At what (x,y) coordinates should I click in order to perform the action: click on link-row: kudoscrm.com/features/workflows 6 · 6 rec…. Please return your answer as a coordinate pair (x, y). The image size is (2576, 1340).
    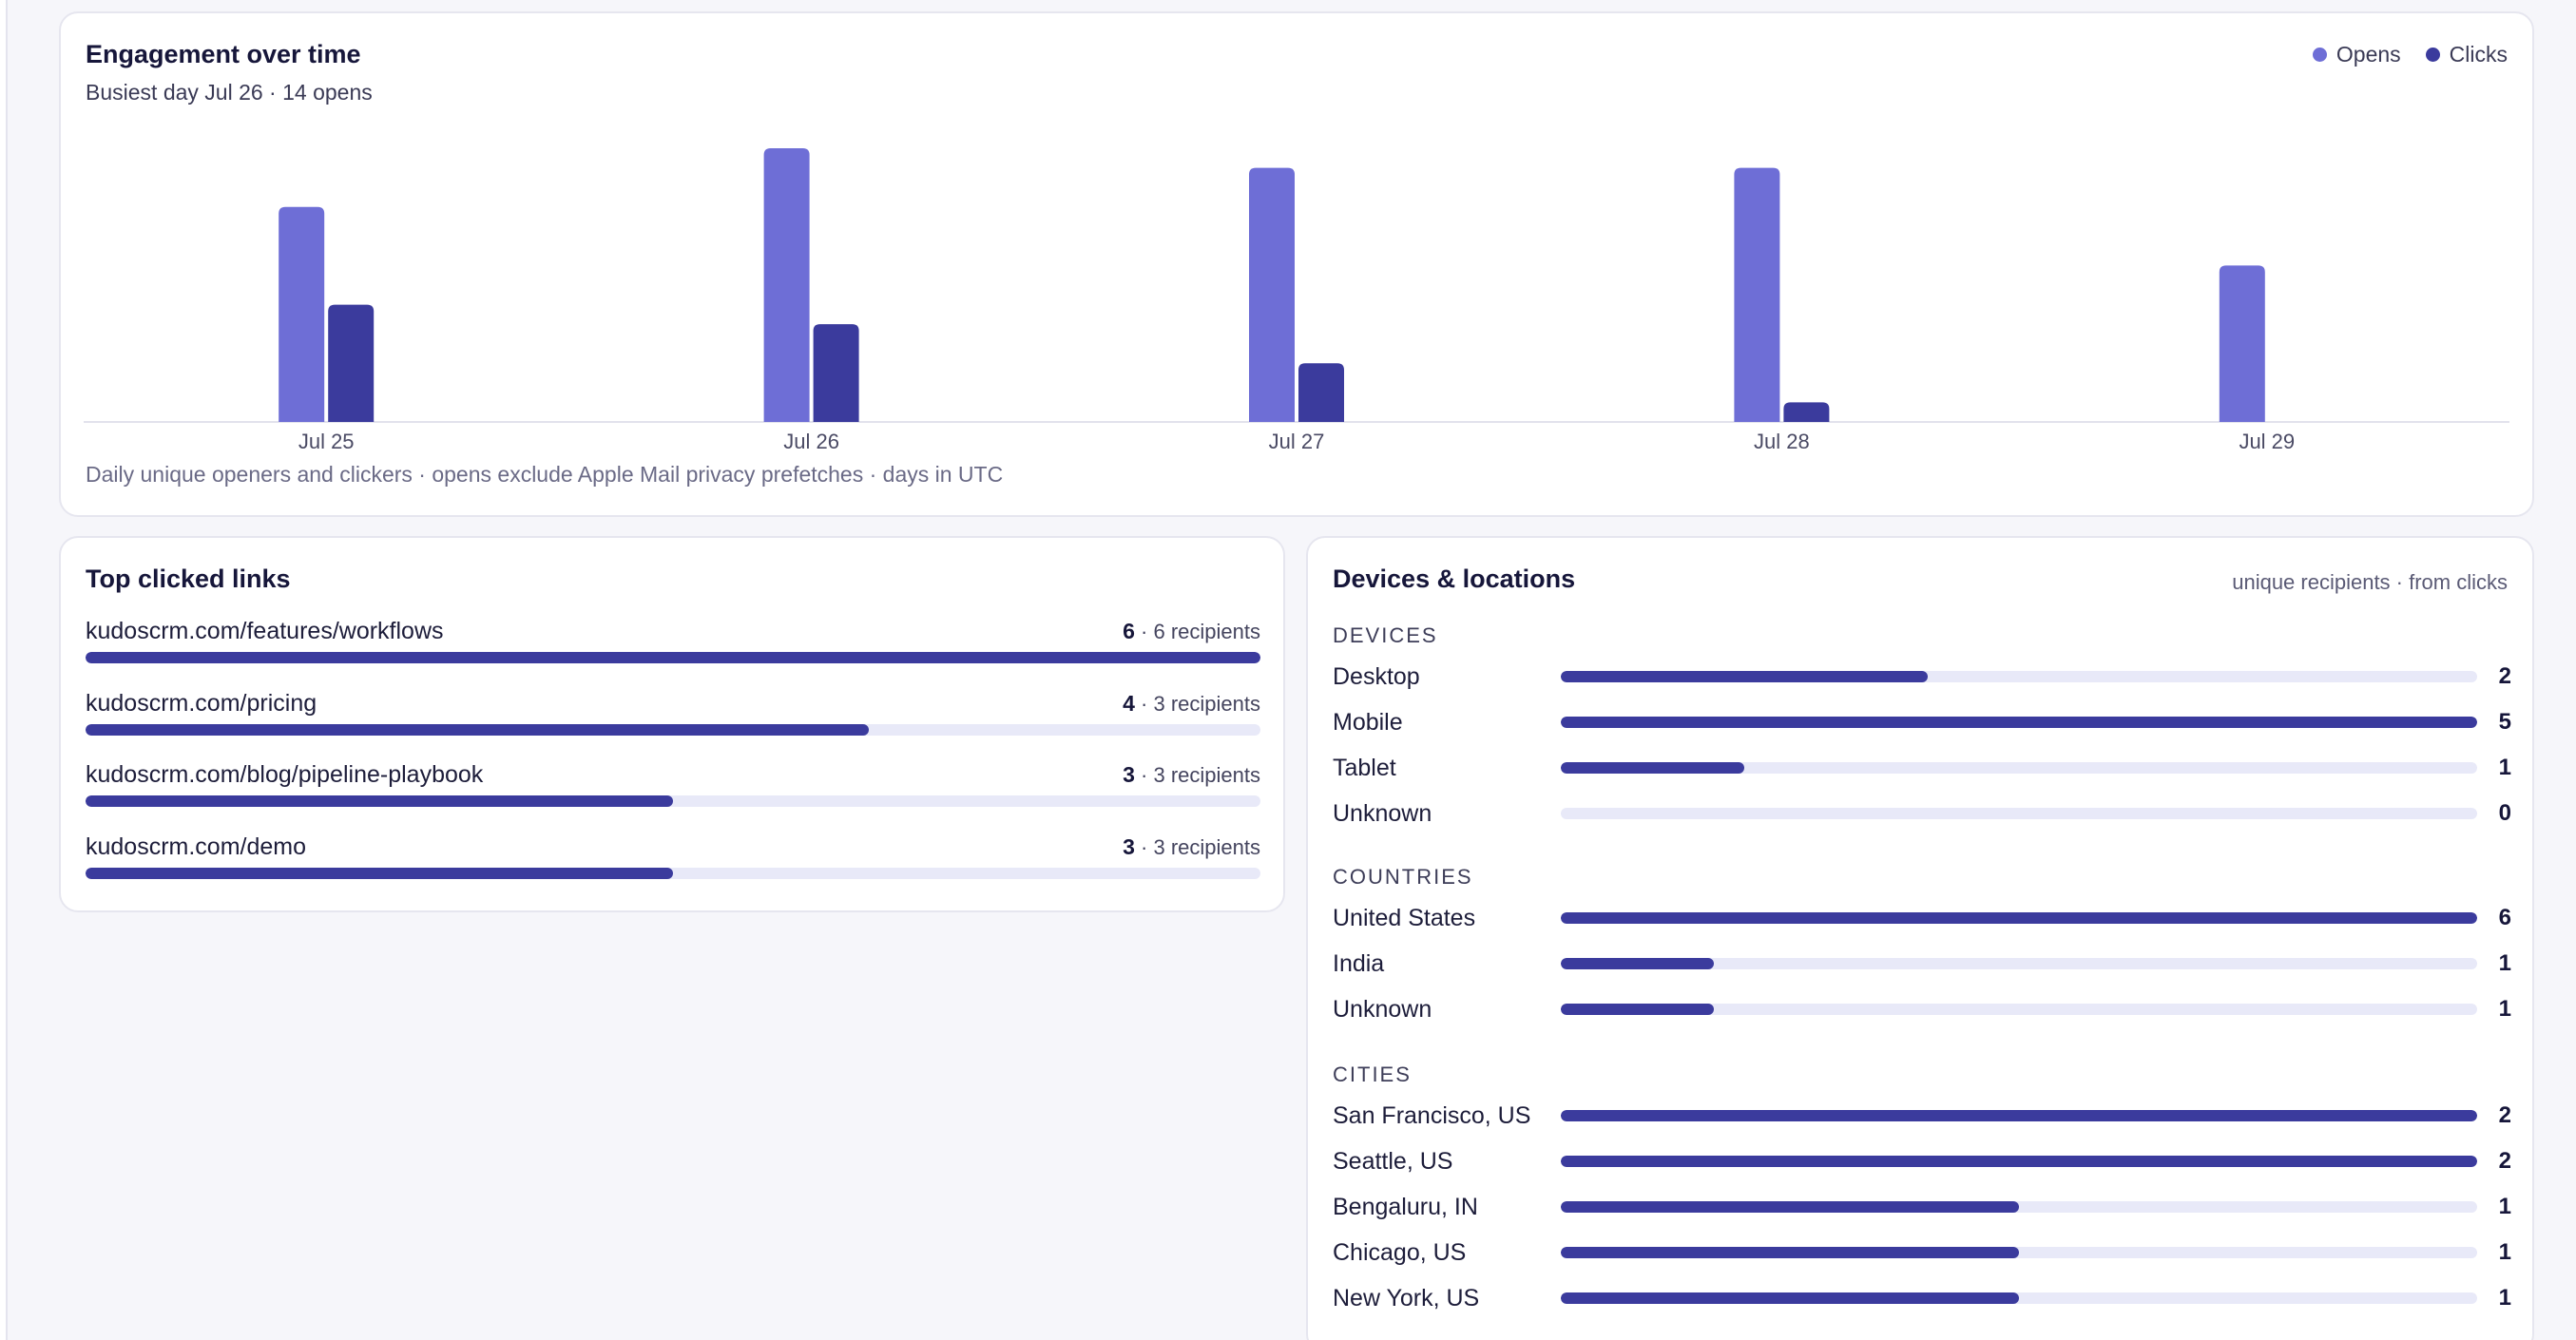
    Looking at the image, I should click on (673, 640).